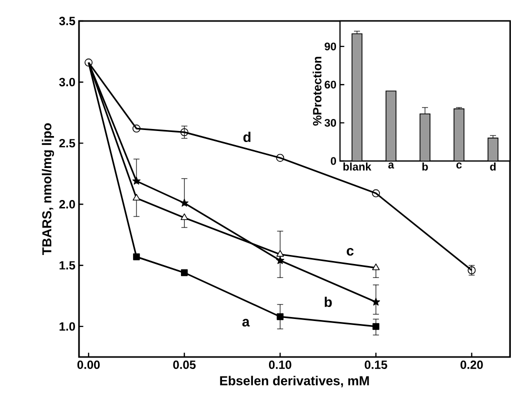 This screenshot has height=412, width=511. Describe the element at coordinates (246, 322) in the screenshot. I see `annotation: a` at that location.